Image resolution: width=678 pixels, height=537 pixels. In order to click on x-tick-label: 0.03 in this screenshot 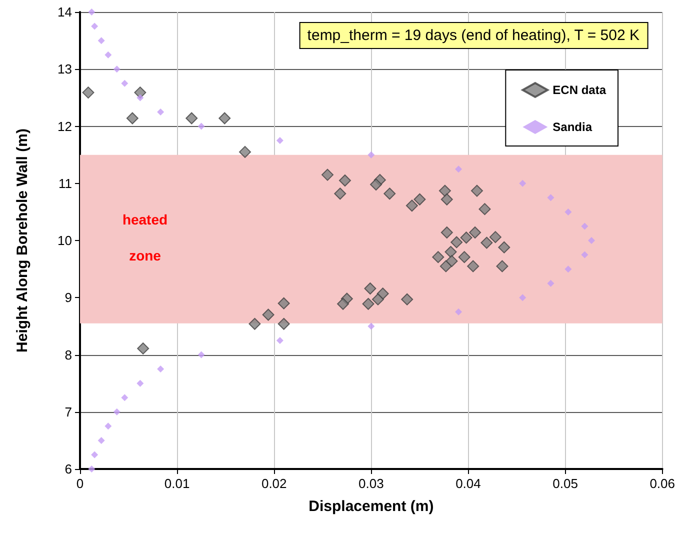, I will do `click(371, 483)`.